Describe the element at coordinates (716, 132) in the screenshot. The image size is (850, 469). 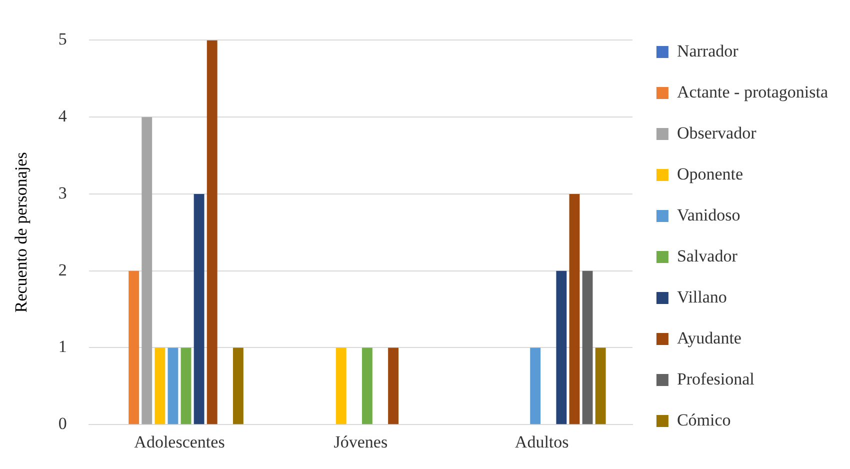
I see `legend-label: Observador` at that location.